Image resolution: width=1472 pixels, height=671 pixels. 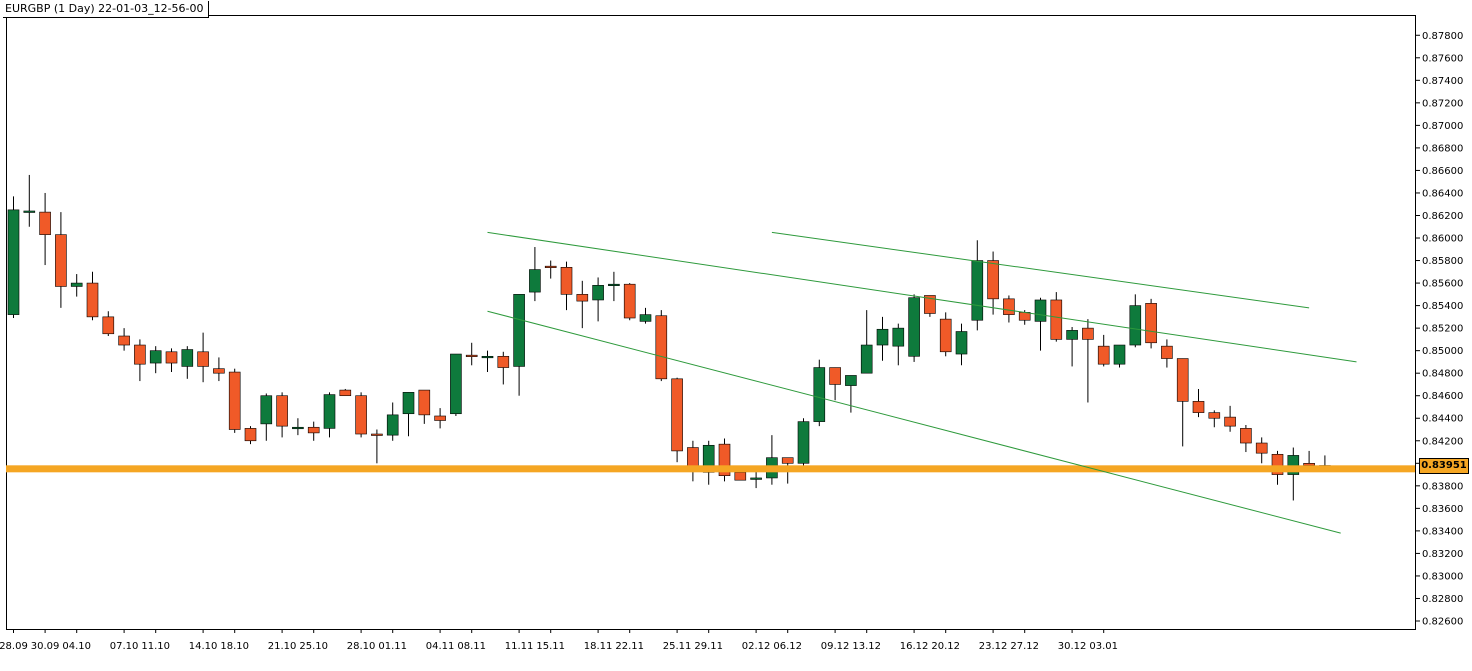 I want to click on x-tick-label: 29.11, so click(x=708, y=646).